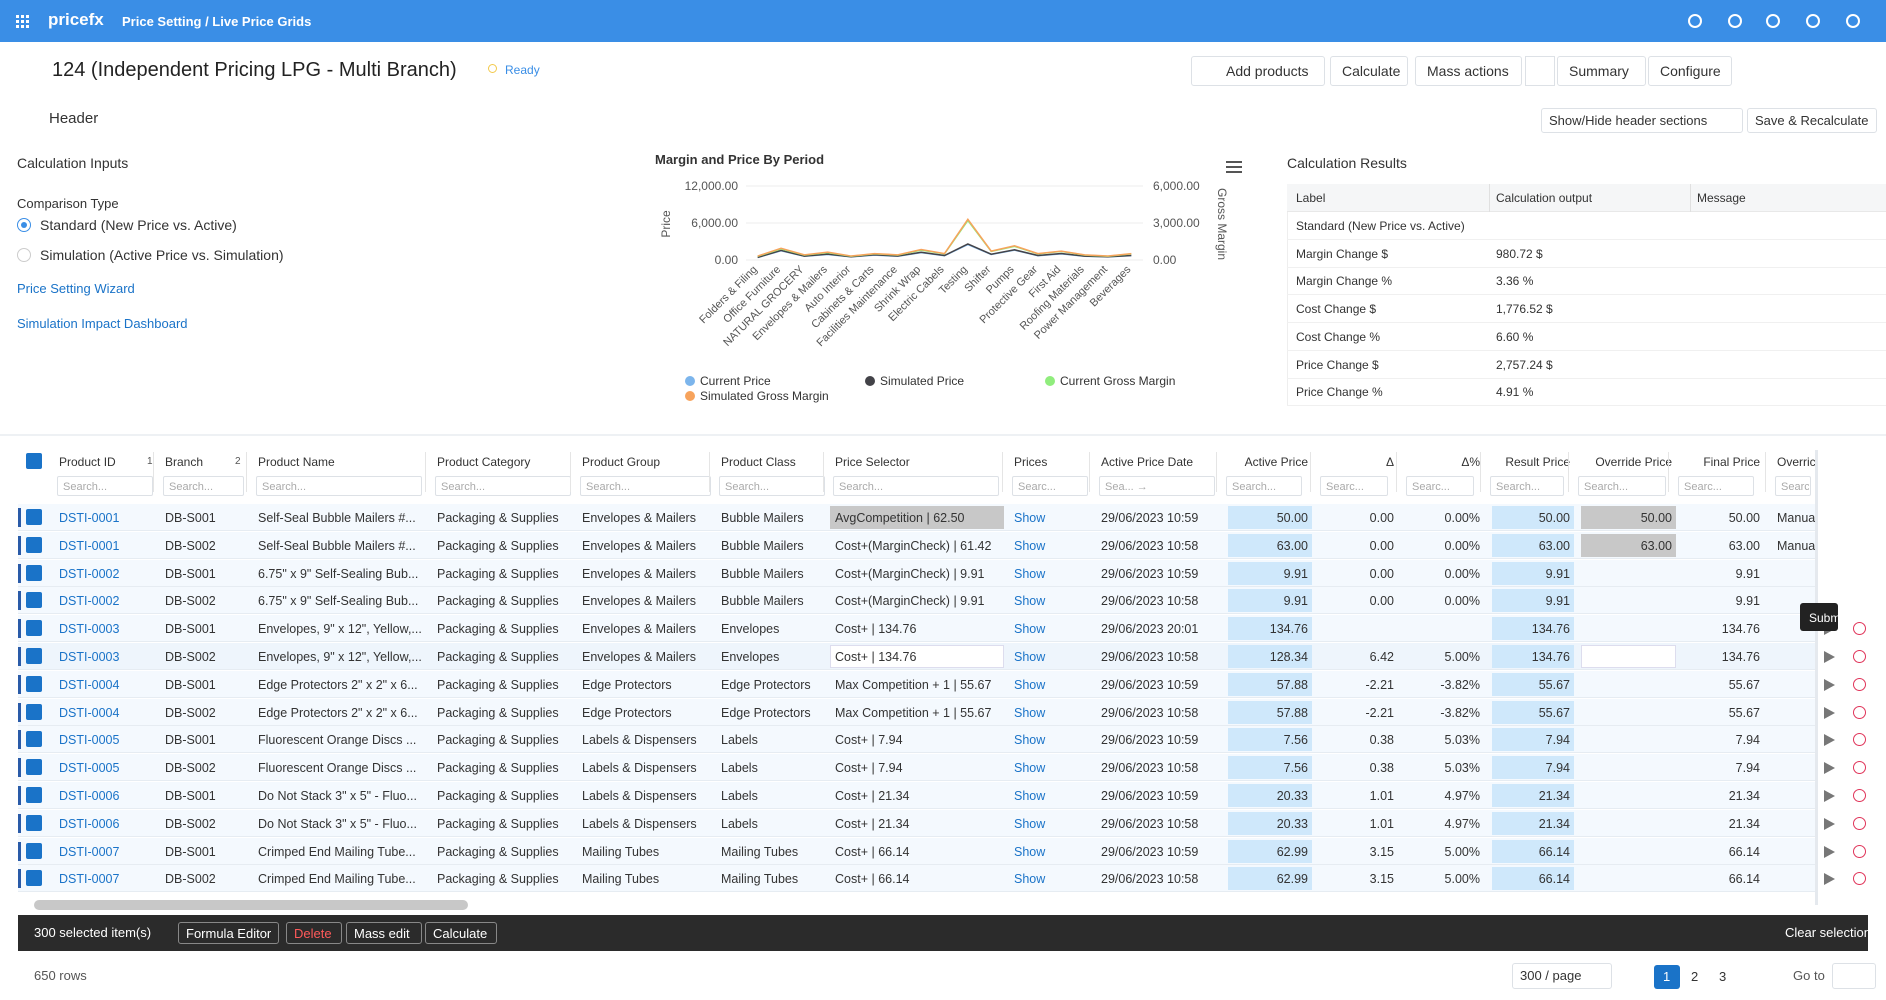  Describe the element at coordinates (1723, 976) in the screenshot. I see `page-number: 3` at that location.